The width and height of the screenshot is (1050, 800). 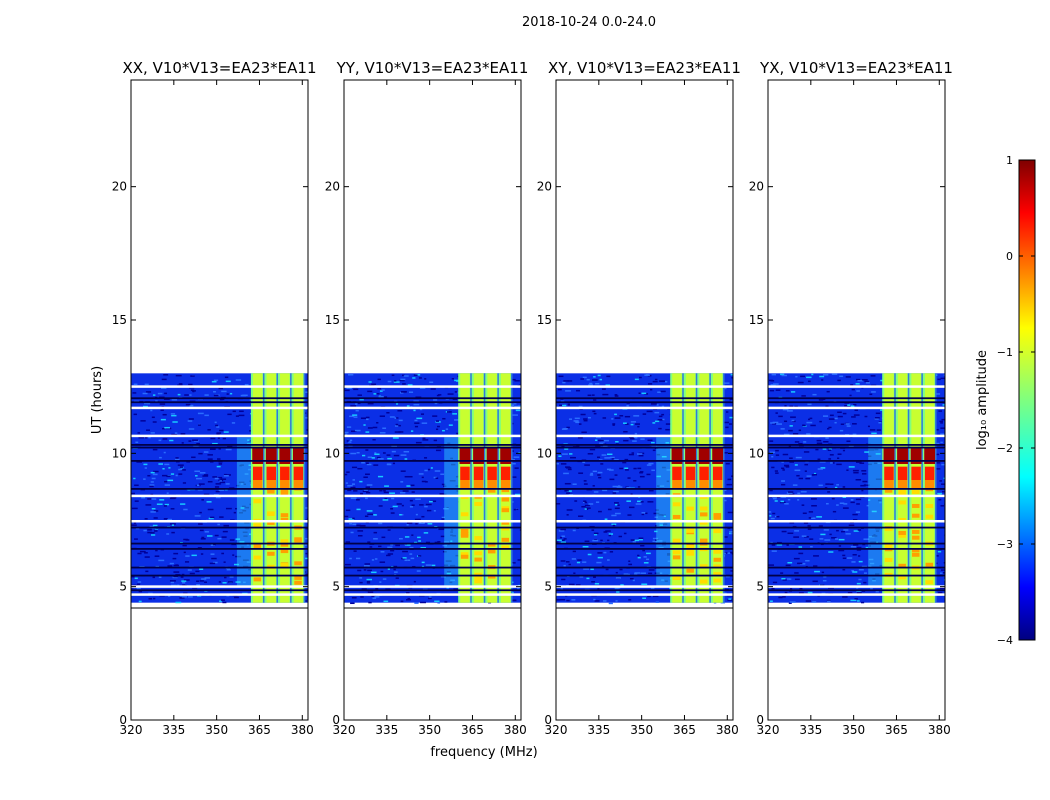 What do you see at coordinates (386, 730) in the screenshot?
I see `x-tick-label: 335` at bounding box center [386, 730].